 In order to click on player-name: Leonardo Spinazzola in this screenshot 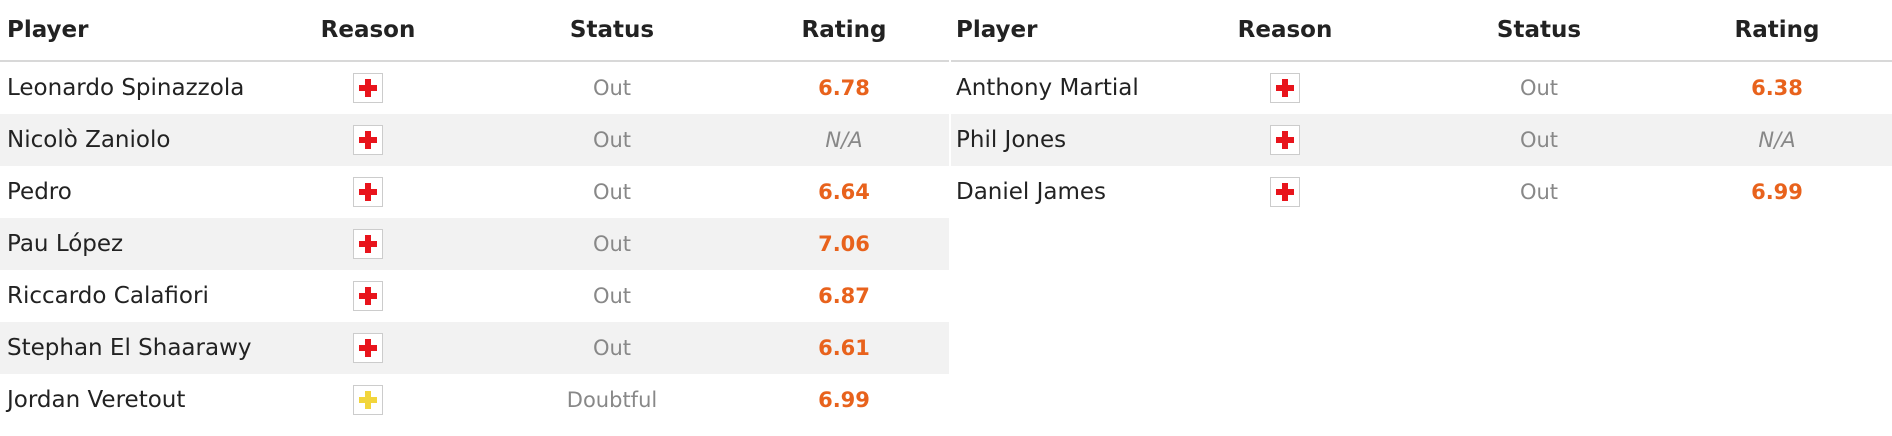, I will do `click(126, 88)`.